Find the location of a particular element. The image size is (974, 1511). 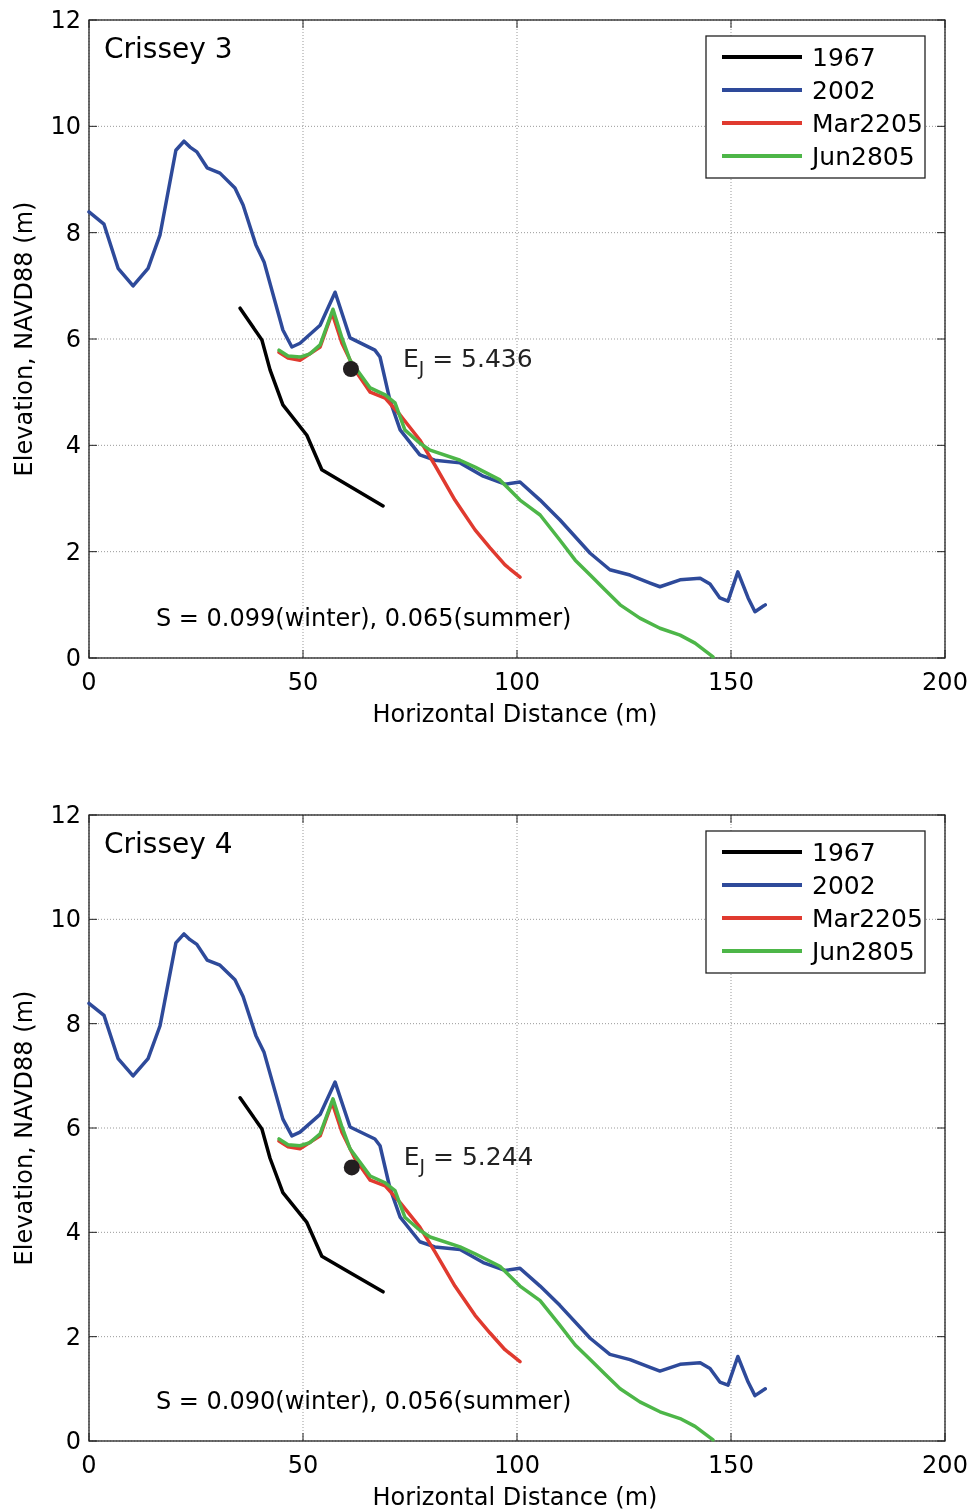

data-label: E$_{J}$ = 5.244 is located at coordinates (468, 1160).